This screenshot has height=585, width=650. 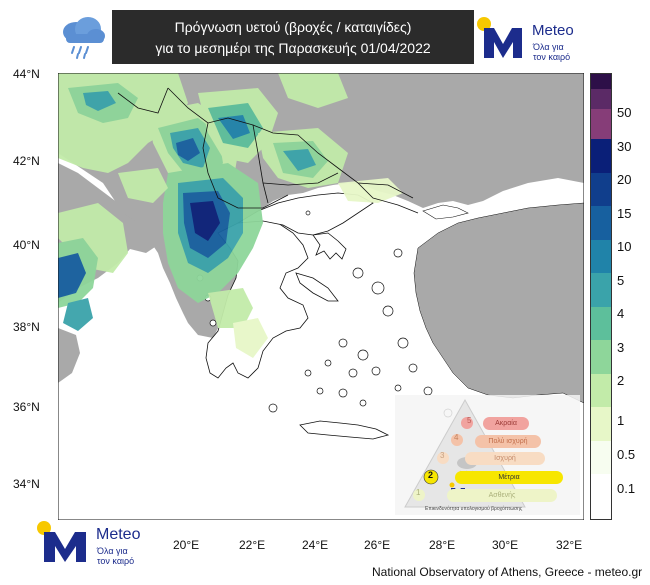 I want to click on hazard-level-3: Ισχυρή, so click(x=505, y=458).